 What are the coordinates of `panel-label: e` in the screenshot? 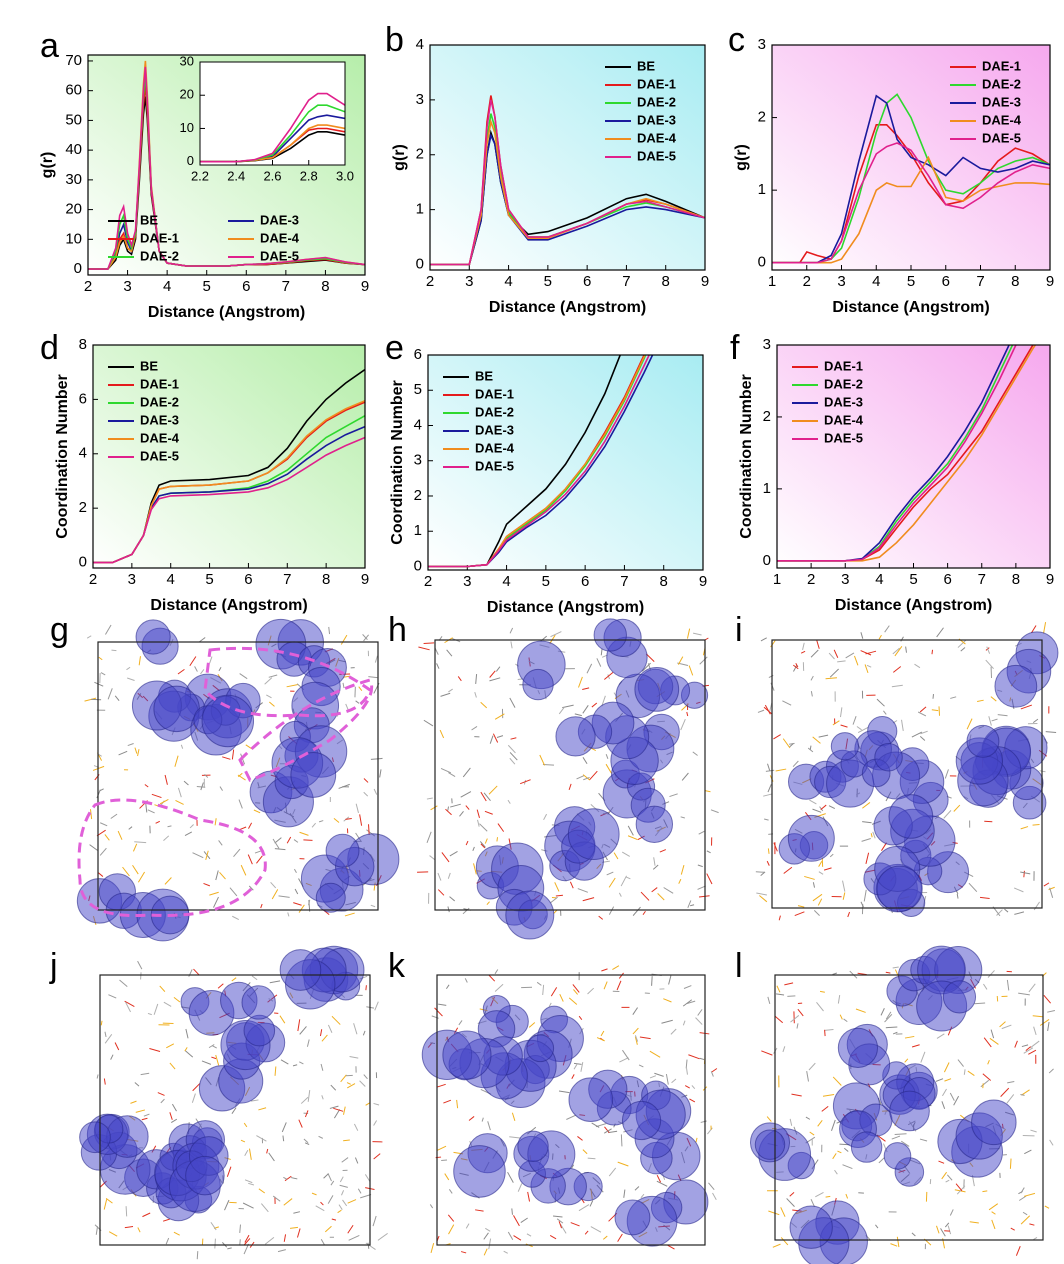 It's located at (394, 348).